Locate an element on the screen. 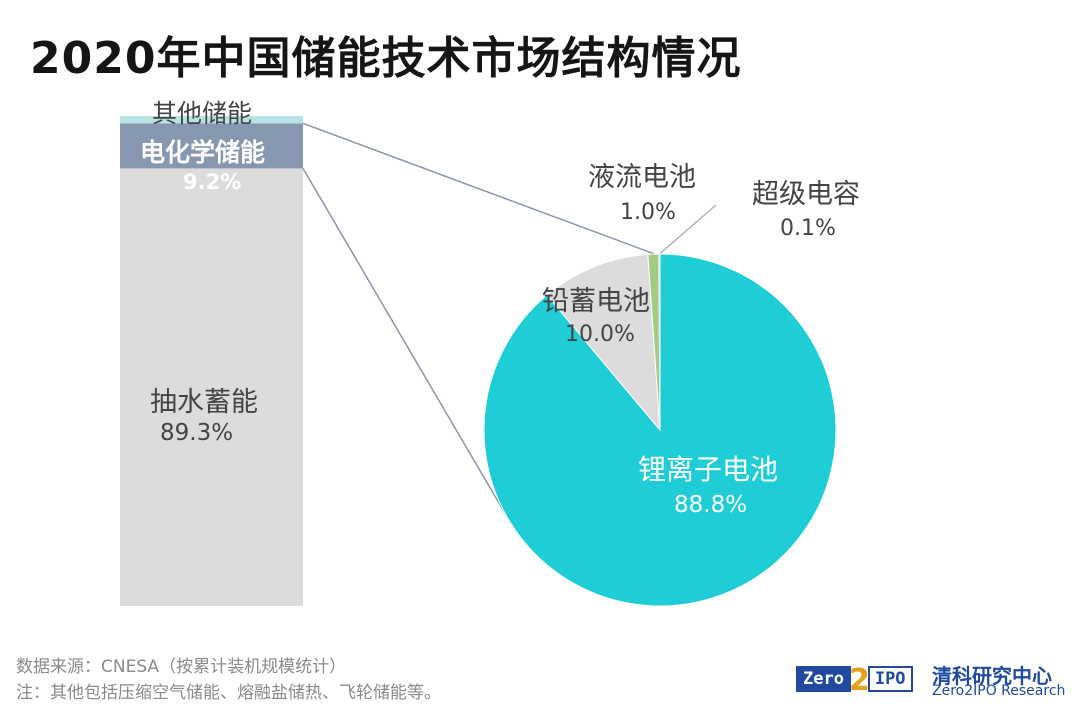  pie-label-lead-acid: 铅蓄电池 is located at coordinates (596, 301).